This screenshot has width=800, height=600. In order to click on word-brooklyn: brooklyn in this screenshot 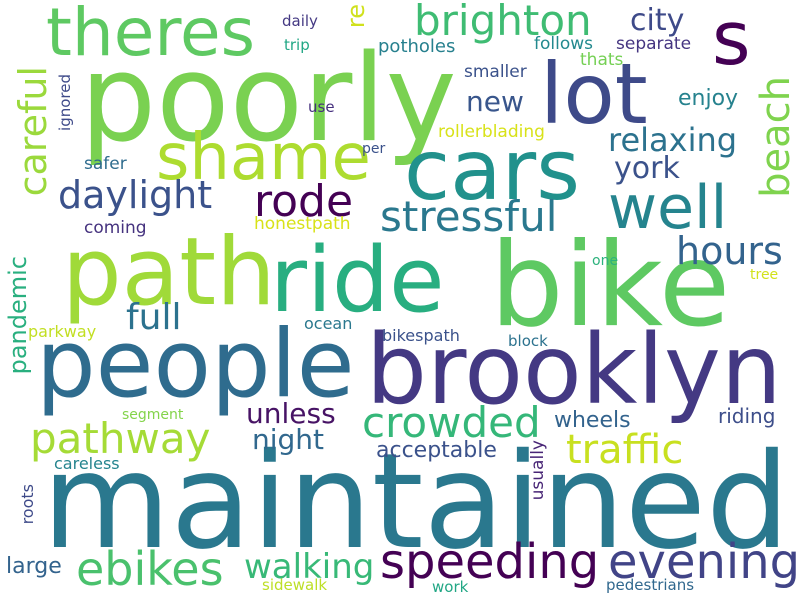, I will do `click(574, 370)`.